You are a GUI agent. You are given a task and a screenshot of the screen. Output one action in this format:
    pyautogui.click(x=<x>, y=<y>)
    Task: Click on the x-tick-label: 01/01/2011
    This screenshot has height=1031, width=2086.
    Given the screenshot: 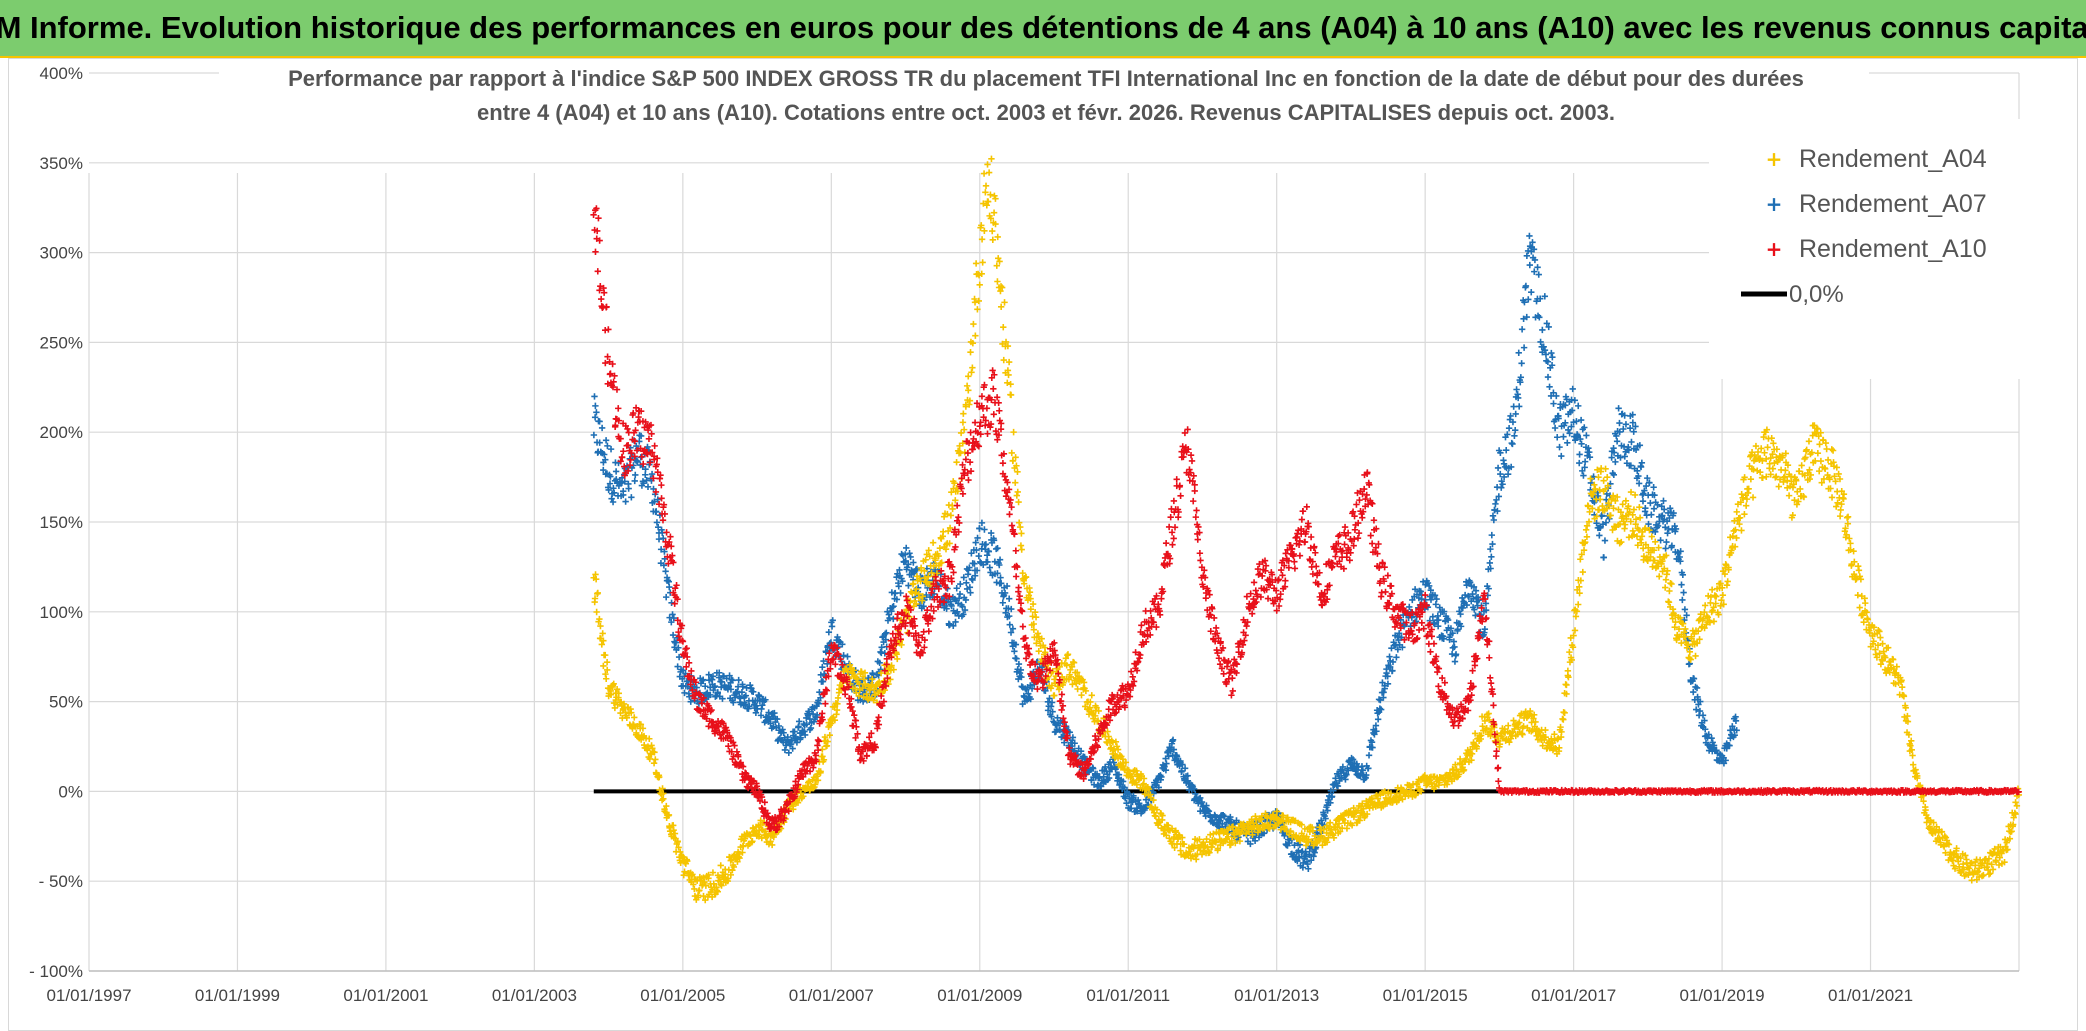 What is the action you would take?
    pyautogui.click(x=1128, y=995)
    